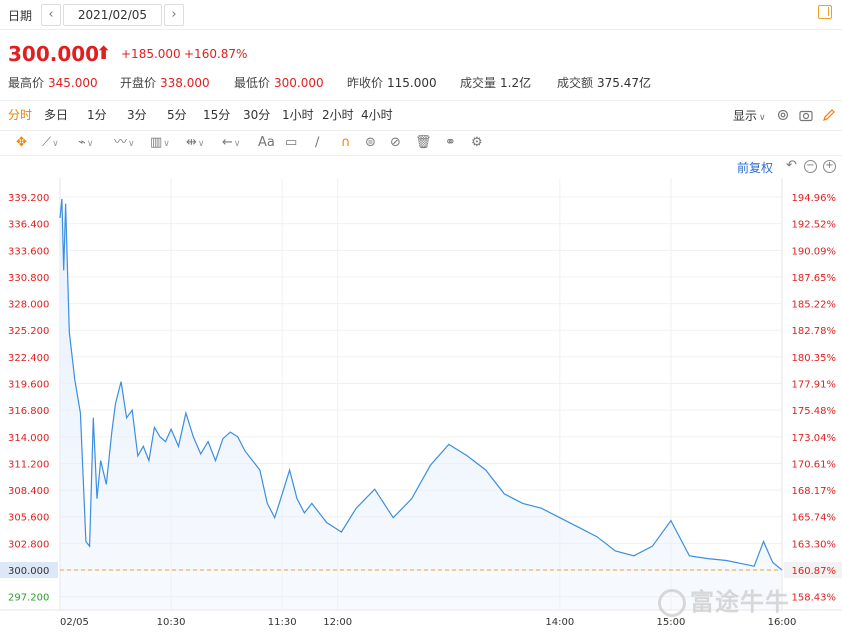 This screenshot has height=635, width=842. I want to click on tab-intraday: 分时, so click(20, 115).